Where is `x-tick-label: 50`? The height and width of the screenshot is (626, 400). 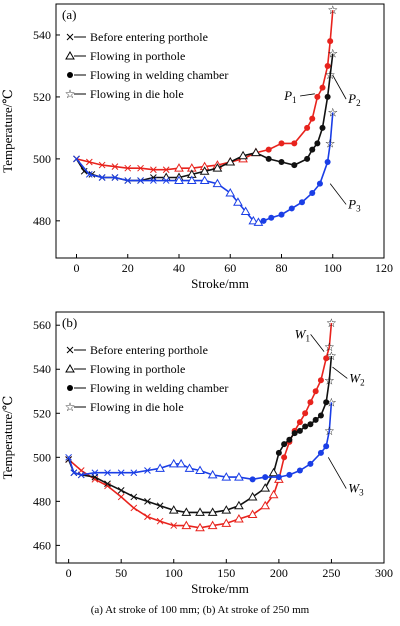 x-tick-label: 50 is located at coordinates (121, 573).